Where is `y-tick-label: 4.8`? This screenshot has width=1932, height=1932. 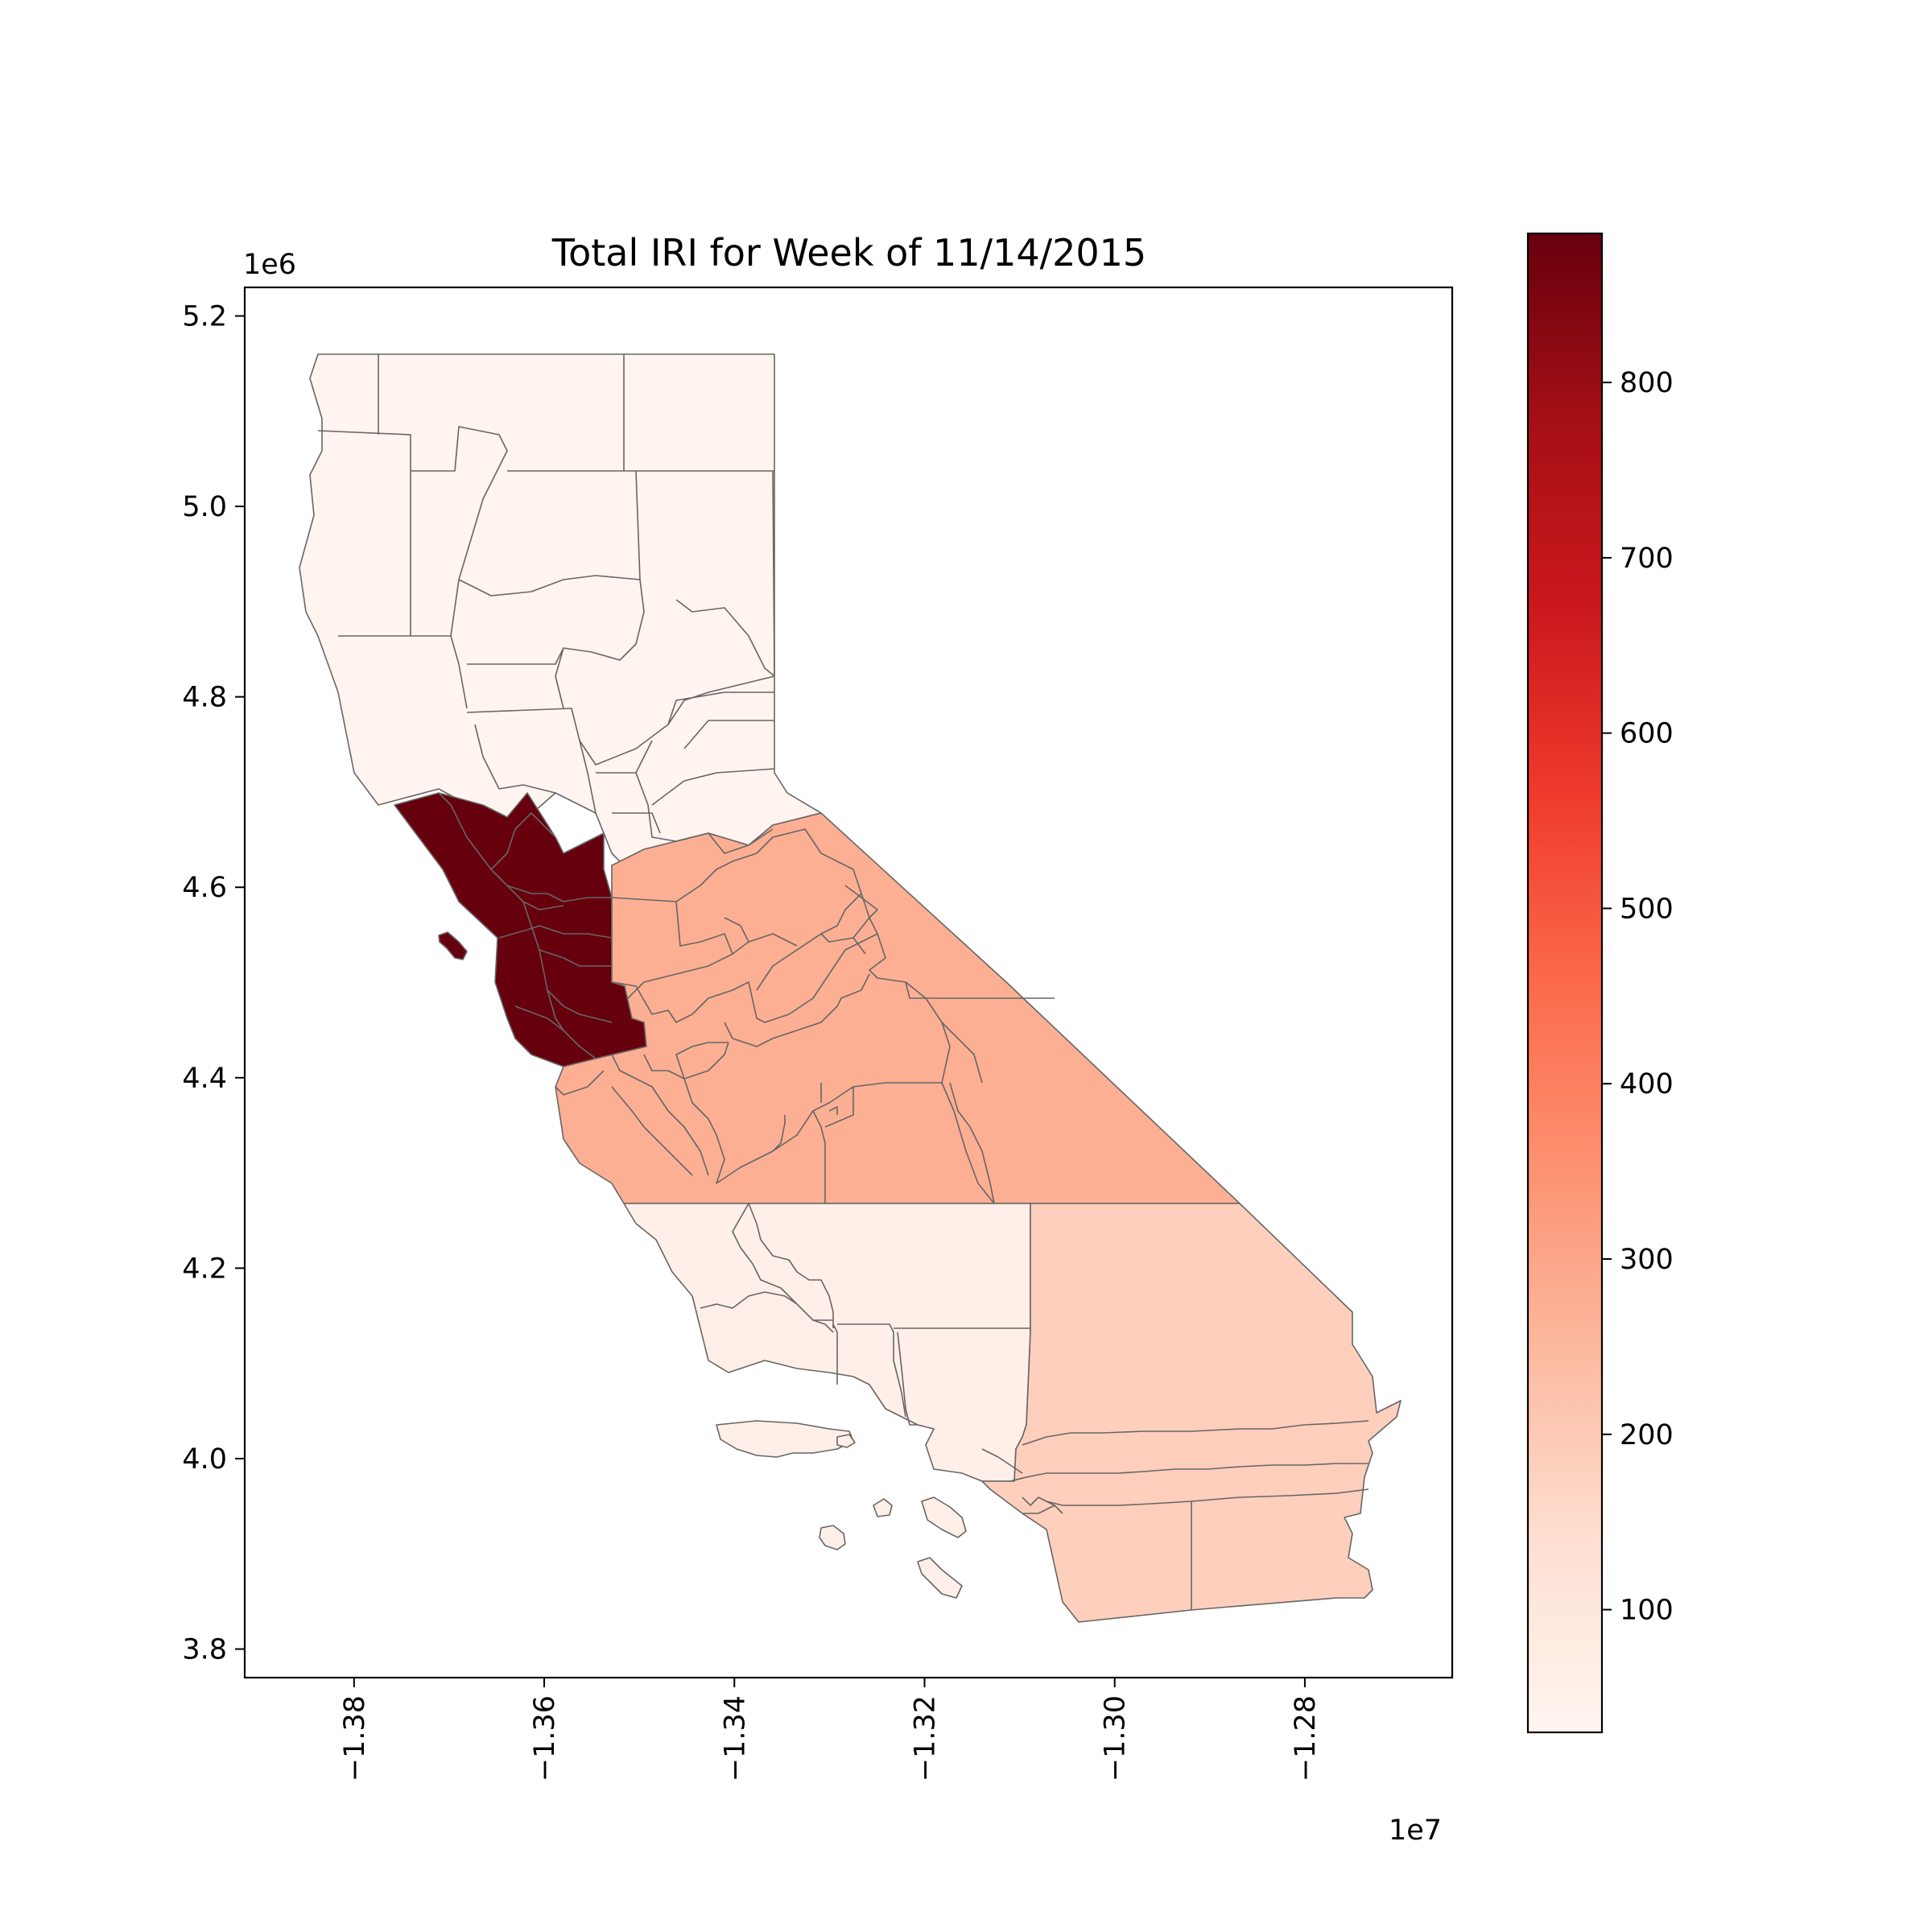 y-tick-label: 4.8 is located at coordinates (204, 698).